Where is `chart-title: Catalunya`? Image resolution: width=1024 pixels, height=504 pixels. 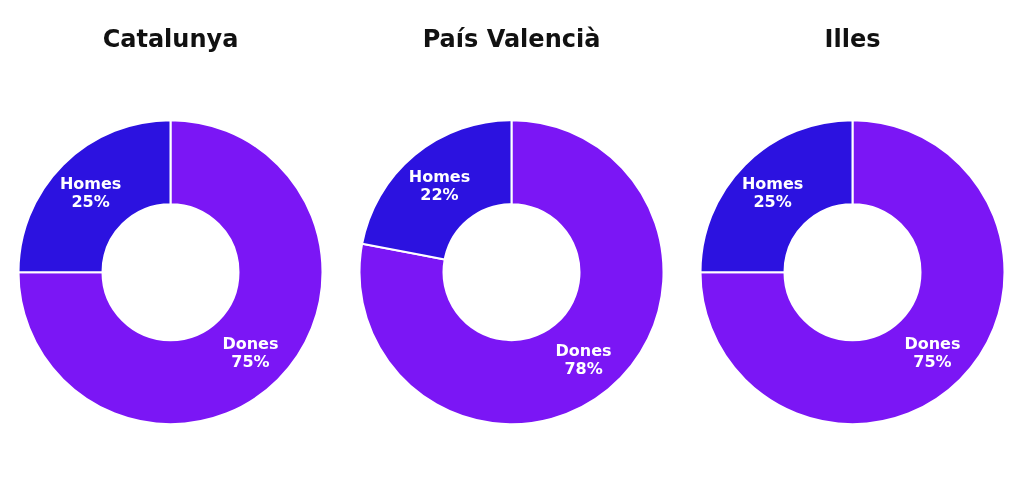
chart-title: Catalunya is located at coordinates (170, 39).